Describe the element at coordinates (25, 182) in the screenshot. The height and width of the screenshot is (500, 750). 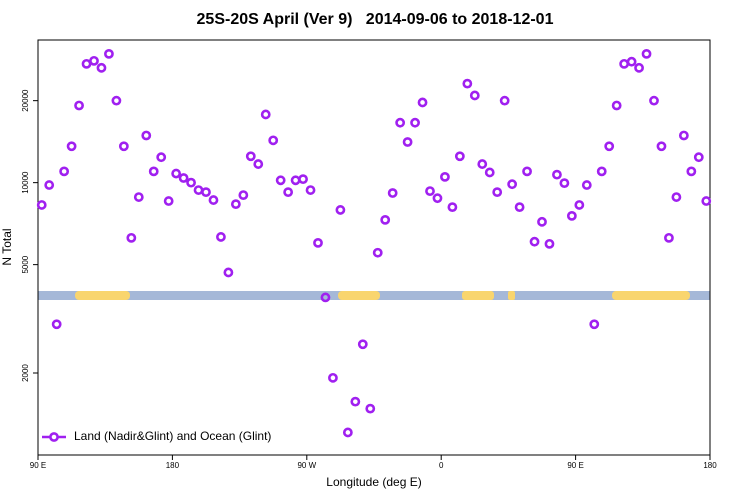
I see `y-tick-label: 10000` at that location.